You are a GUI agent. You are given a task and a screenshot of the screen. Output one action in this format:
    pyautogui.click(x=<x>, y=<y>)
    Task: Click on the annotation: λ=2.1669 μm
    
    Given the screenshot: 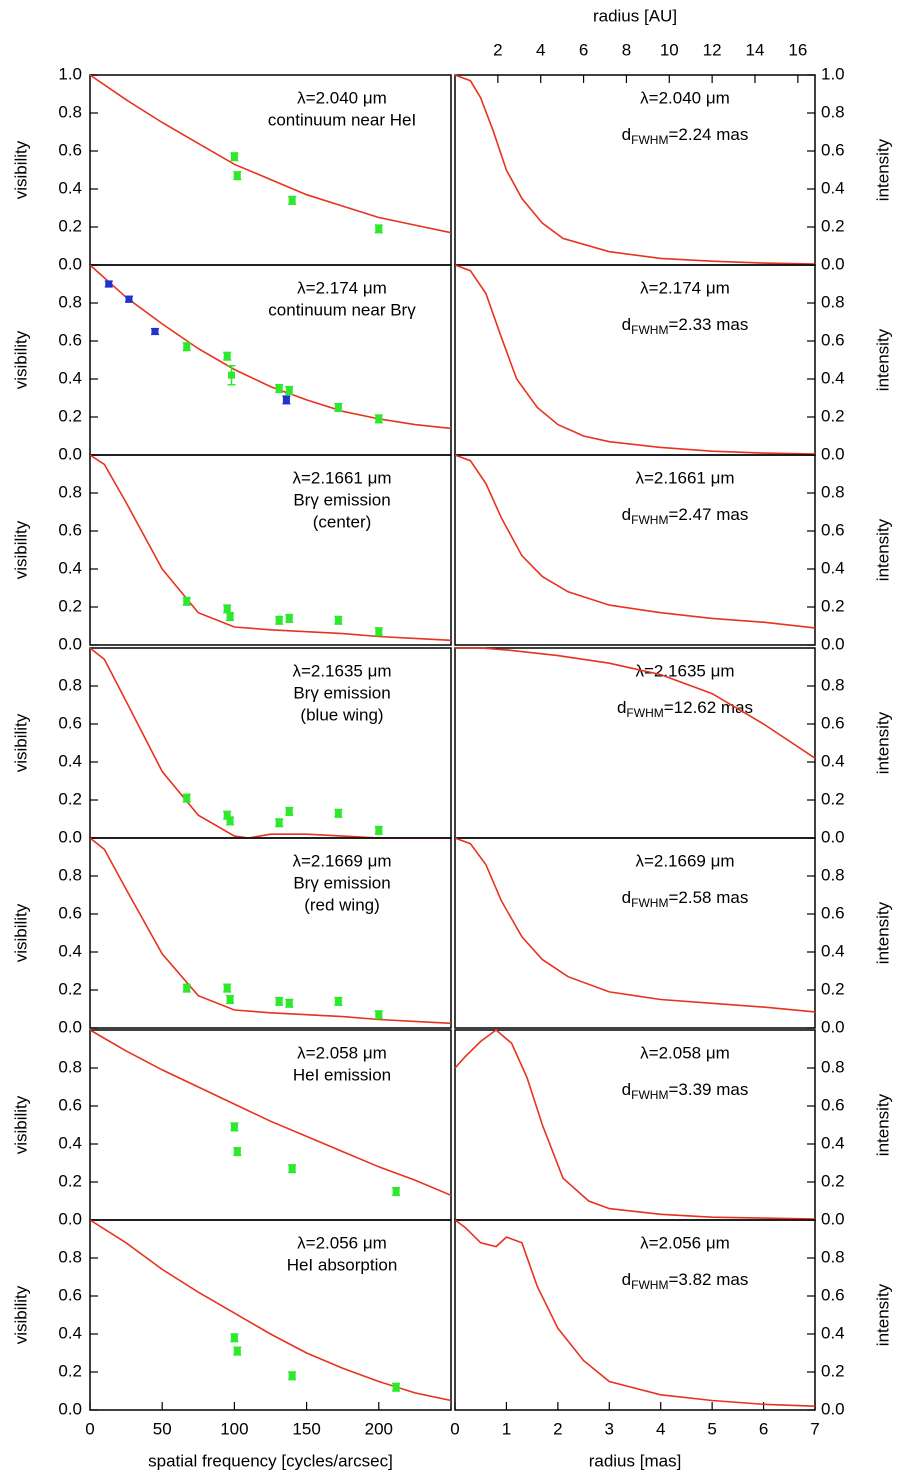 What is the action you would take?
    pyautogui.click(x=684, y=860)
    